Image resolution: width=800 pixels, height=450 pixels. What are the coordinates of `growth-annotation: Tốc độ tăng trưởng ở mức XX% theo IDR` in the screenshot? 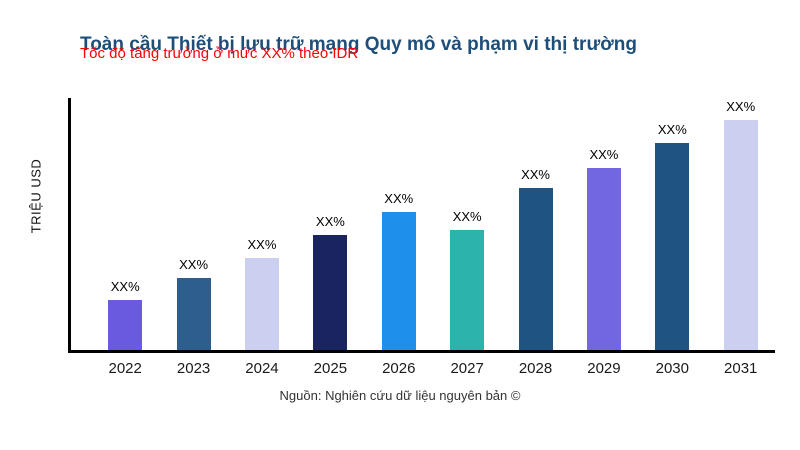 It's located at (219, 53).